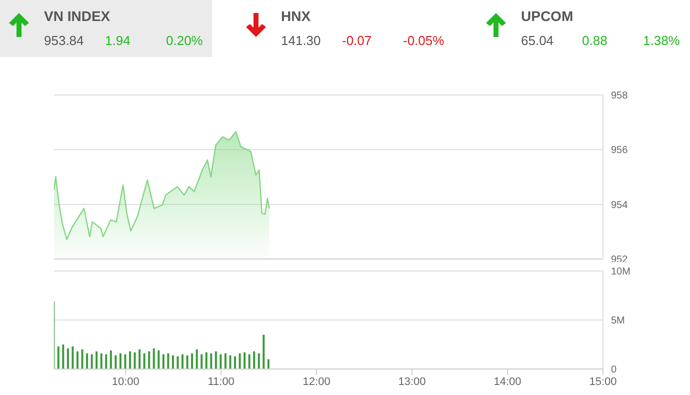 The image size is (690, 395). What do you see at coordinates (537, 40) in the screenshot?
I see `text: 65.04` at bounding box center [537, 40].